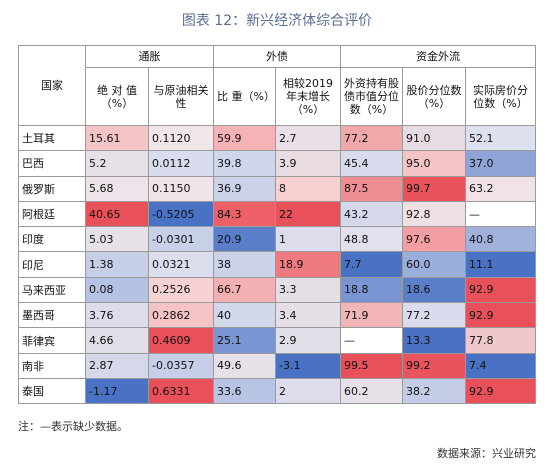 This screenshot has height=475, width=554. I want to click on country-cell: 菲律宾, so click(52, 340).